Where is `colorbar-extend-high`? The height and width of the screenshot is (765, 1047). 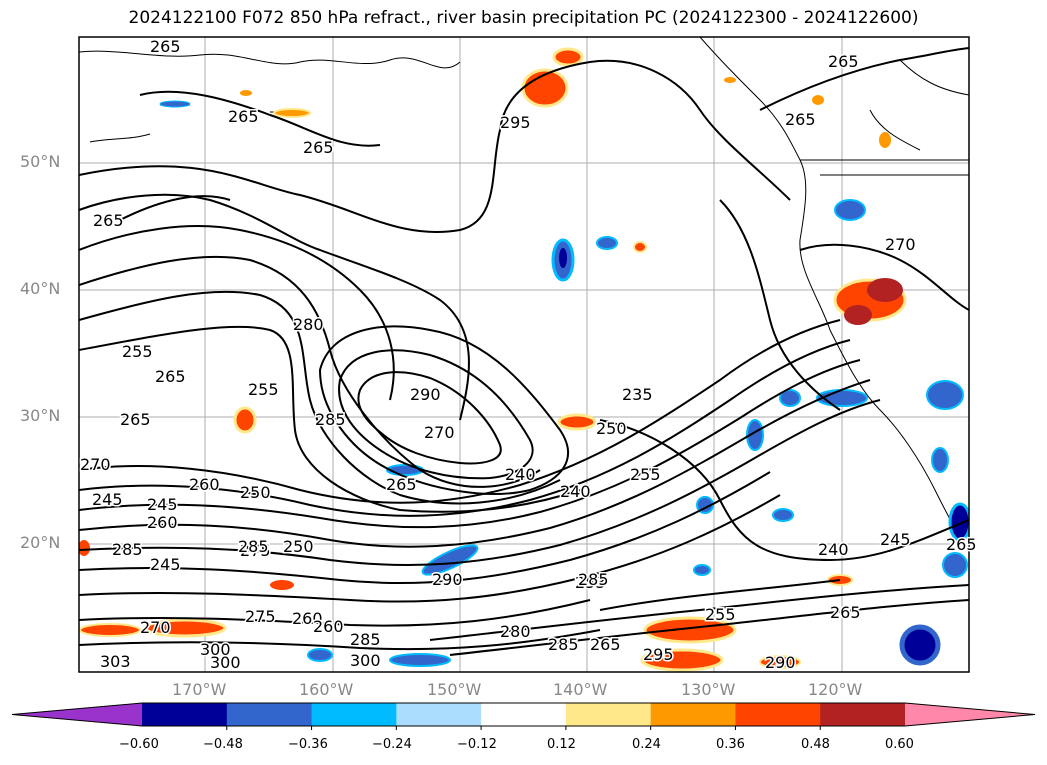 colorbar-extend-high is located at coordinates (970, 714).